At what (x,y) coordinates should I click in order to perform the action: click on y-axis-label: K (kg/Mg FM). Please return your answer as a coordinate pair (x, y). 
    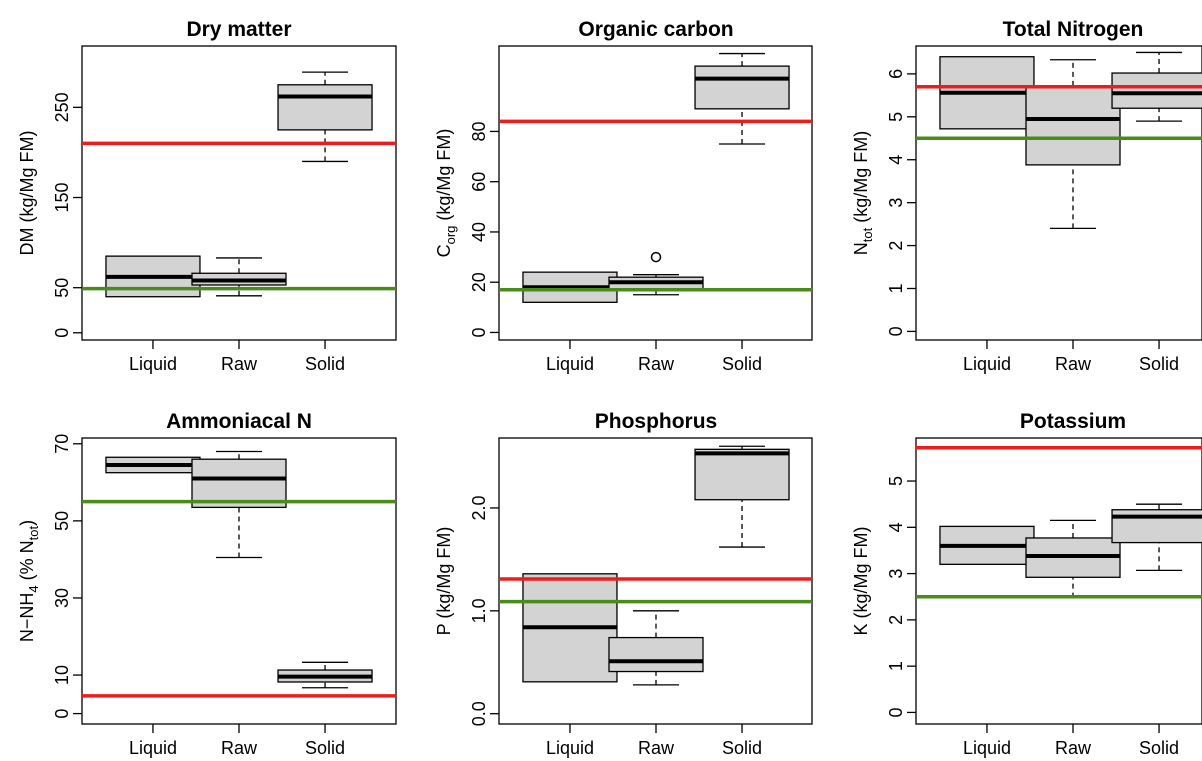
    Looking at the image, I should click on (861, 580).